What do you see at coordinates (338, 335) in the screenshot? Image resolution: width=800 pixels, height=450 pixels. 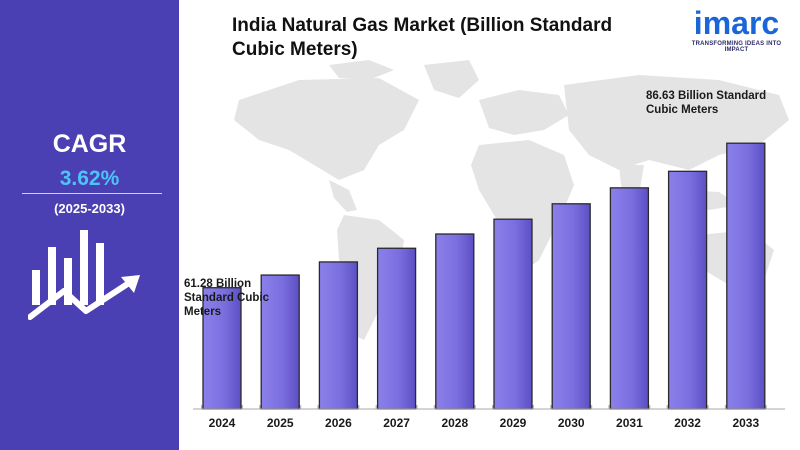 I see `bar-2026` at bounding box center [338, 335].